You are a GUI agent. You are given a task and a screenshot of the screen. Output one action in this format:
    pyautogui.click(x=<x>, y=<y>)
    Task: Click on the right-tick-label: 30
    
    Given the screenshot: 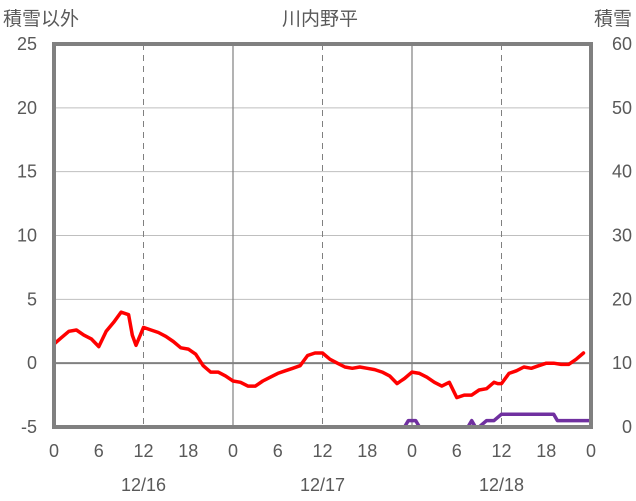 What is the action you would take?
    pyautogui.click(x=622, y=236)
    